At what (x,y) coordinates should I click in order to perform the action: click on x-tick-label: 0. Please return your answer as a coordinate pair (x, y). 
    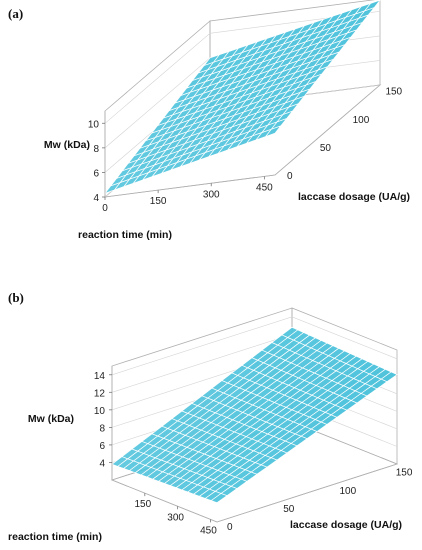
    Looking at the image, I should click on (105, 208).